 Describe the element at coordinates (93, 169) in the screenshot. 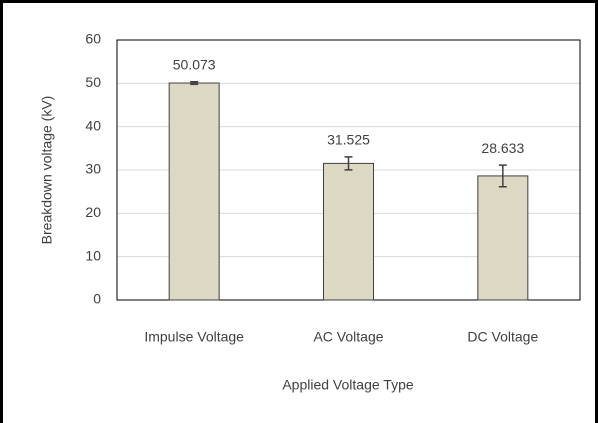

I see `y-tick-label: 30` at that location.